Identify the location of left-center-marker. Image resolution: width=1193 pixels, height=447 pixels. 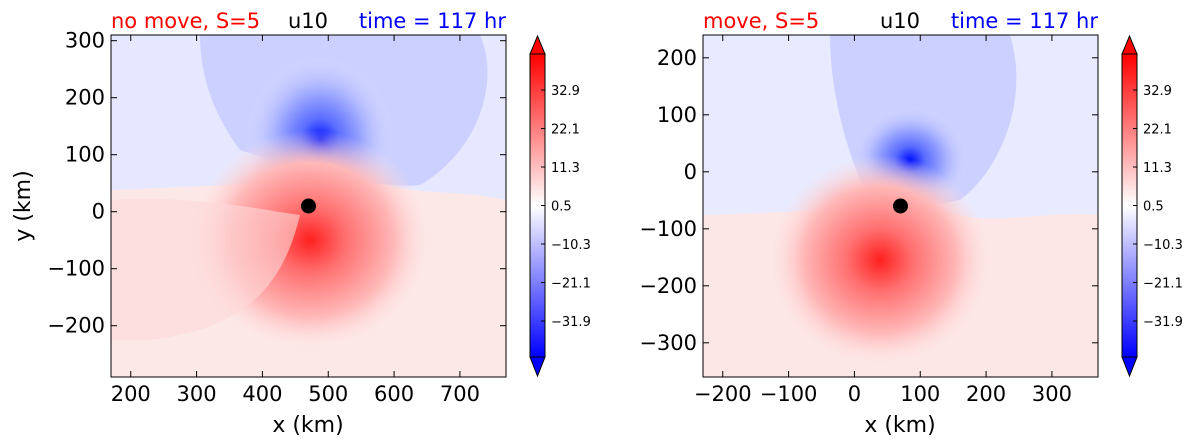
(308, 206).